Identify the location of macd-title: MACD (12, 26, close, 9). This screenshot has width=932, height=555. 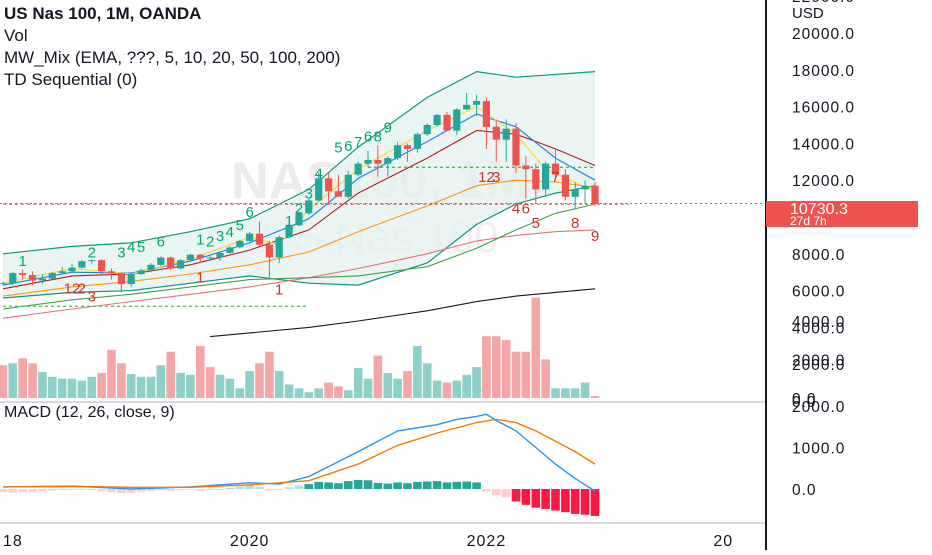
(89, 412).